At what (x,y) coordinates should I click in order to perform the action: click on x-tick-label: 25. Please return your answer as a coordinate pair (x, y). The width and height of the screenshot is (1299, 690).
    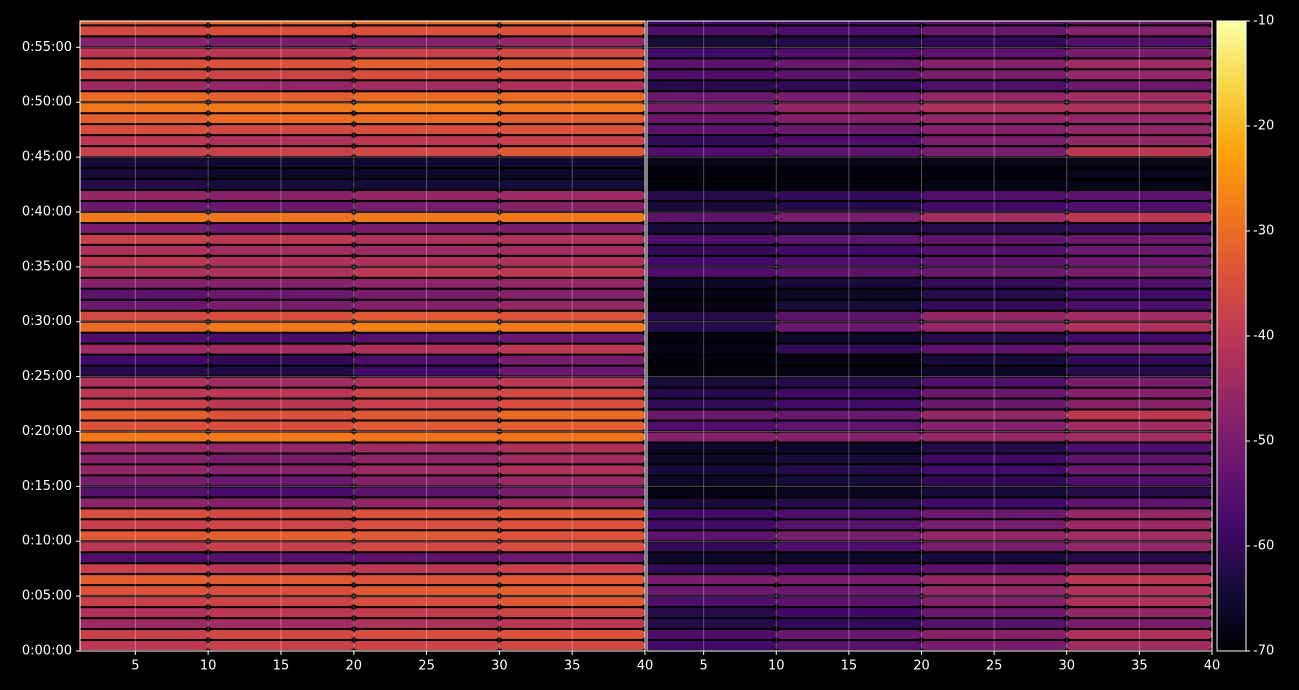
    Looking at the image, I should click on (994, 666).